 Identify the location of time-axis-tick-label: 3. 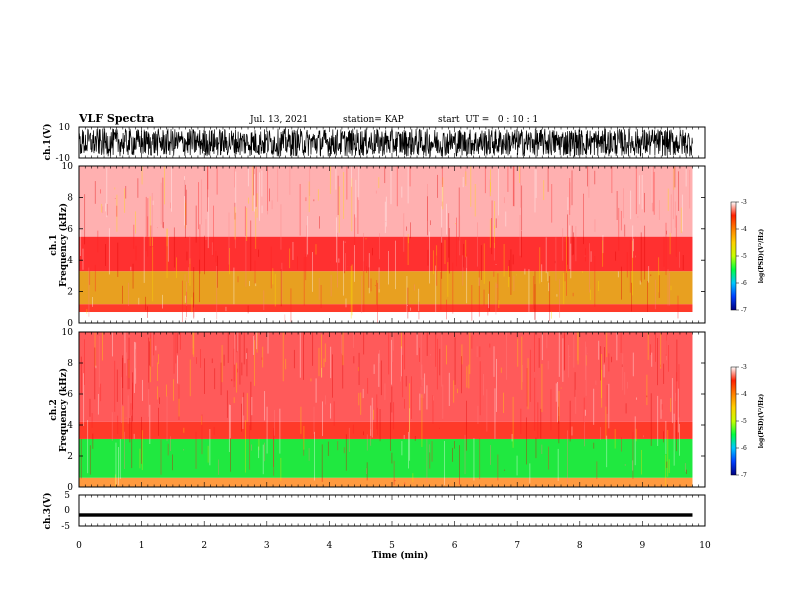
(267, 546).